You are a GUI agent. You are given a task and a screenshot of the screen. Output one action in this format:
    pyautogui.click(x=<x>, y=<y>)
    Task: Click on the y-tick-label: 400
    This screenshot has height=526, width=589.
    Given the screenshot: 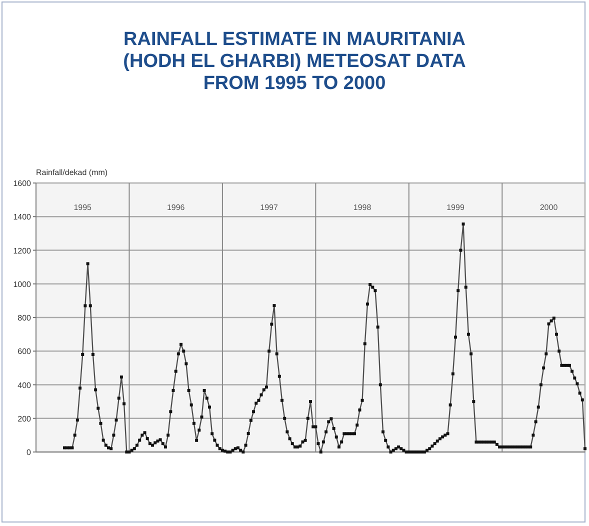 What is the action you would take?
    pyautogui.click(x=25, y=385)
    